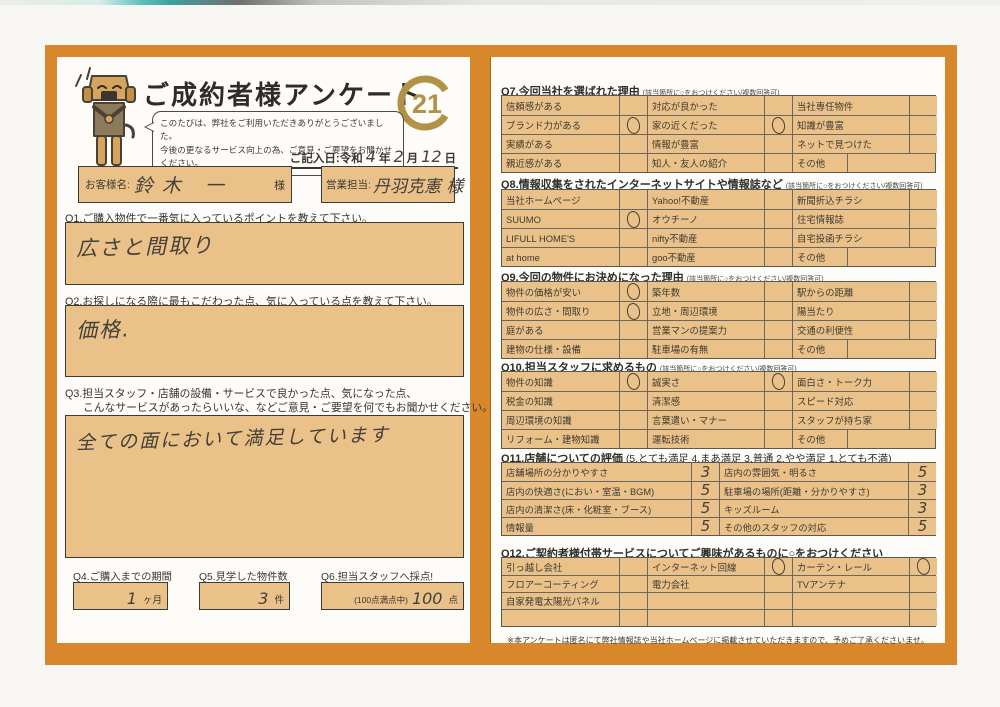  What do you see at coordinates (850, 311) in the screenshot?
I see `option-cell: 陽当たり` at bounding box center [850, 311].